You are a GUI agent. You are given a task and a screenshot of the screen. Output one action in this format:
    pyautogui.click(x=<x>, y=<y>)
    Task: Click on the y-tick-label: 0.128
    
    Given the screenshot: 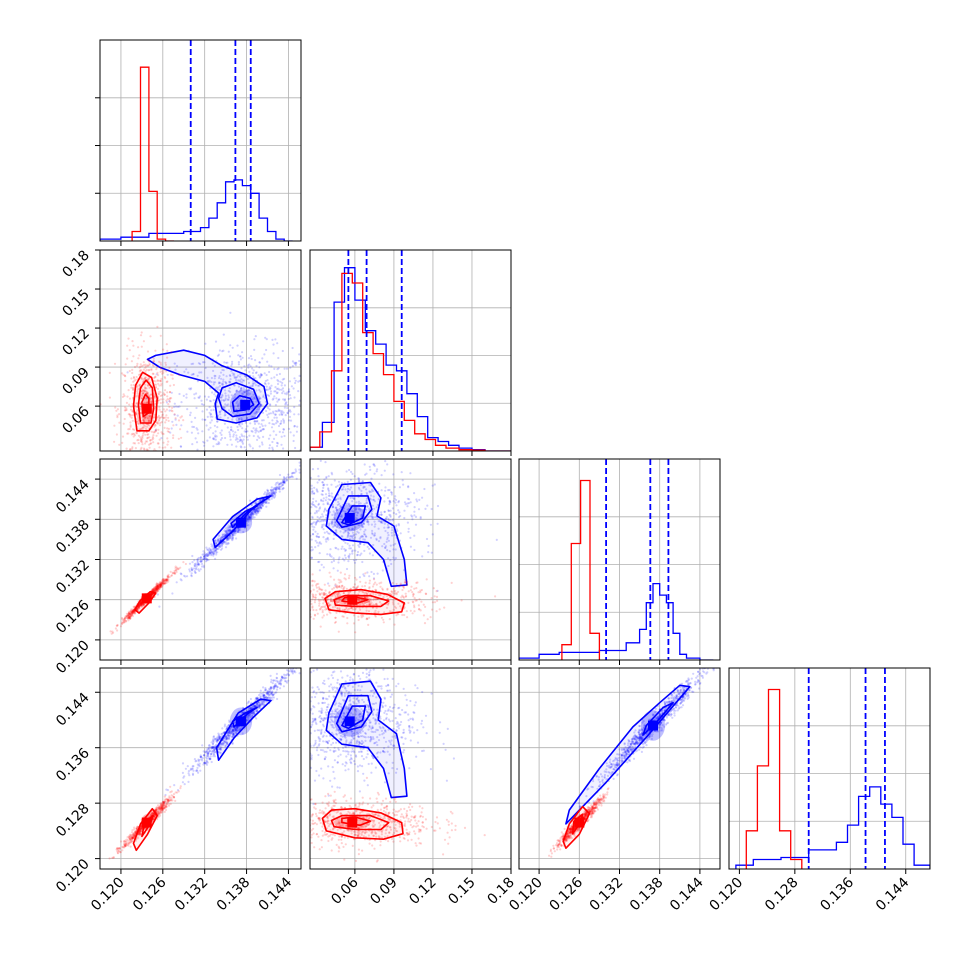 What is the action you would take?
    pyautogui.click(x=73, y=821)
    